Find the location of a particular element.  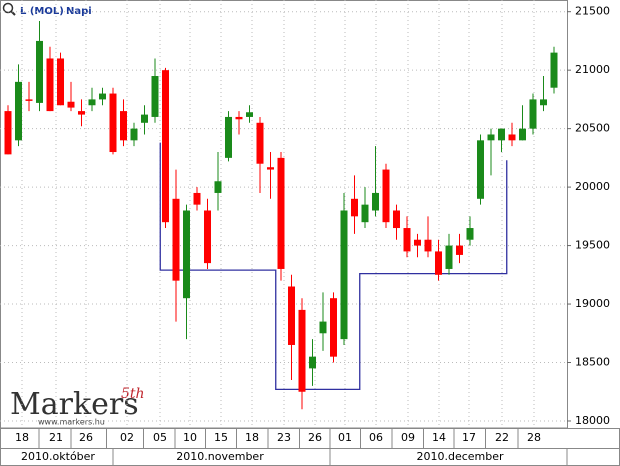

logo-url: www.markers.hu is located at coordinates (71, 422).